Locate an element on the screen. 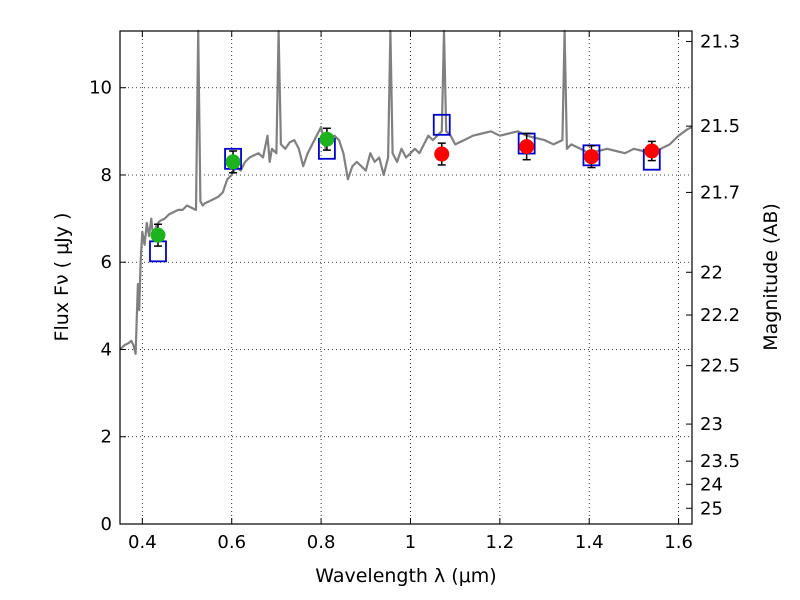 Image resolution: width=800 pixels, height=600 pixels. x-tick-label: 0.6 is located at coordinates (231, 542).